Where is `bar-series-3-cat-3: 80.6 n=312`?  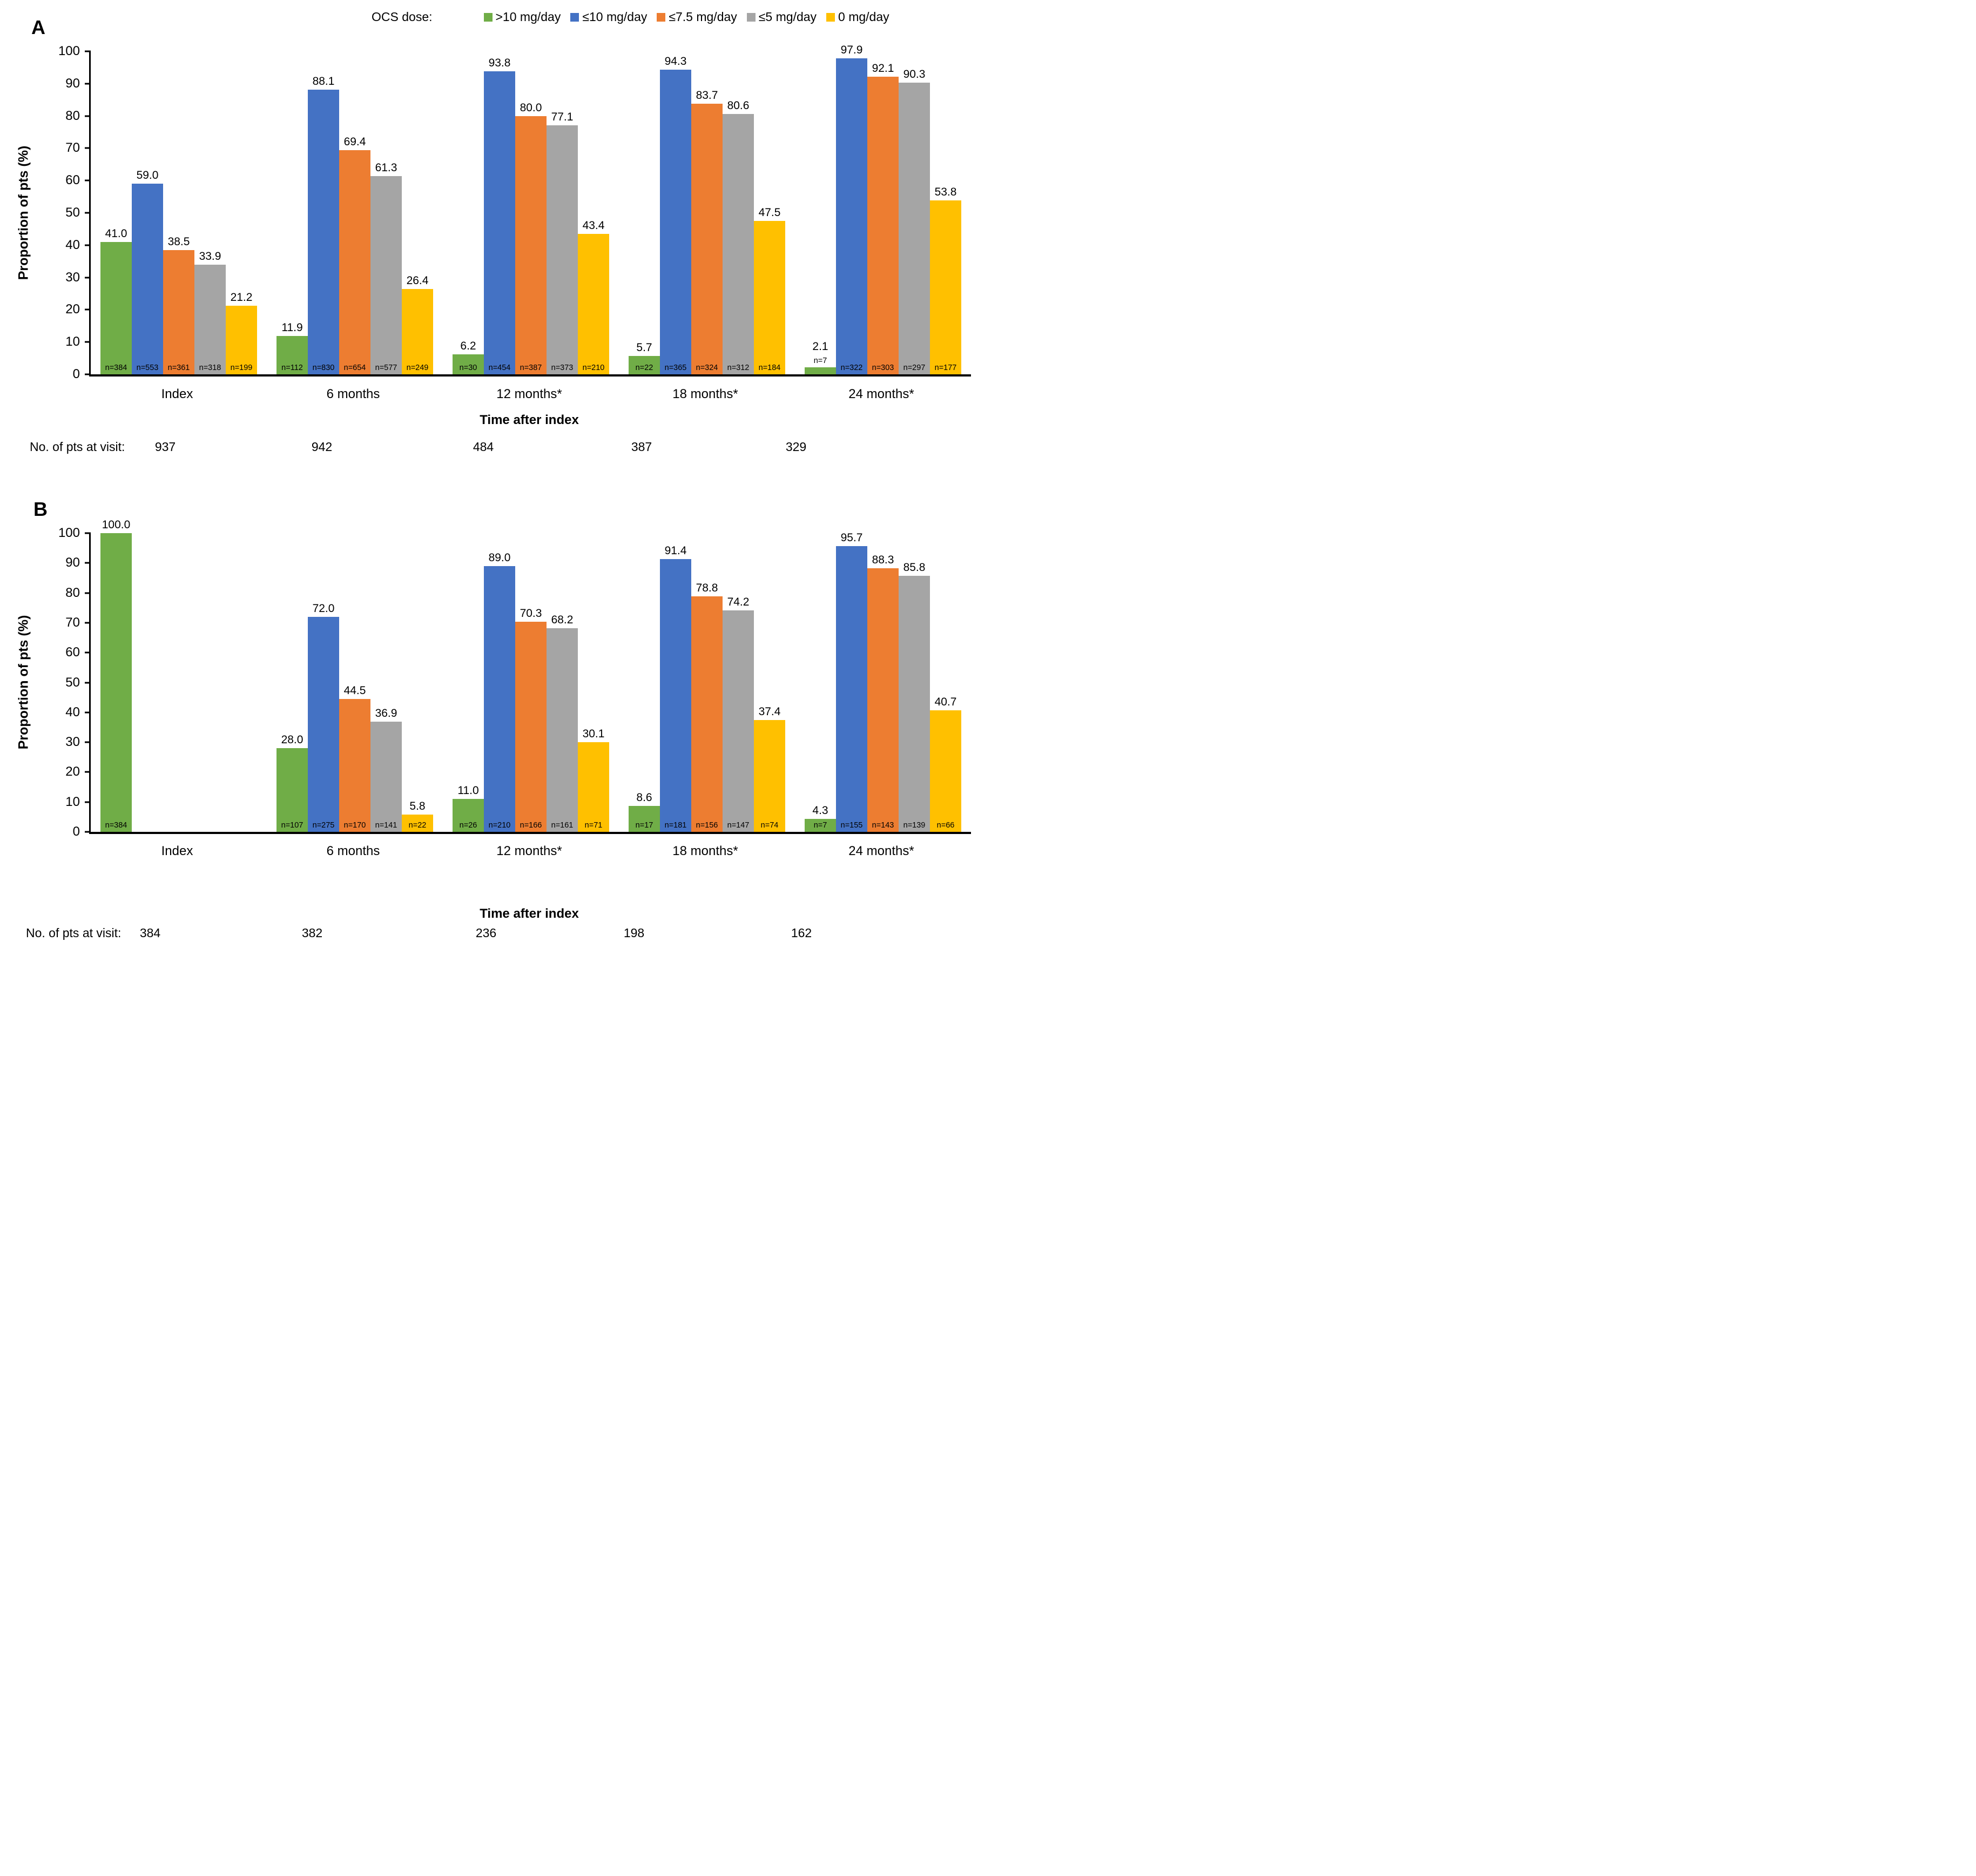 bar-series-3-cat-3: 80.6 n=312 is located at coordinates (738, 237).